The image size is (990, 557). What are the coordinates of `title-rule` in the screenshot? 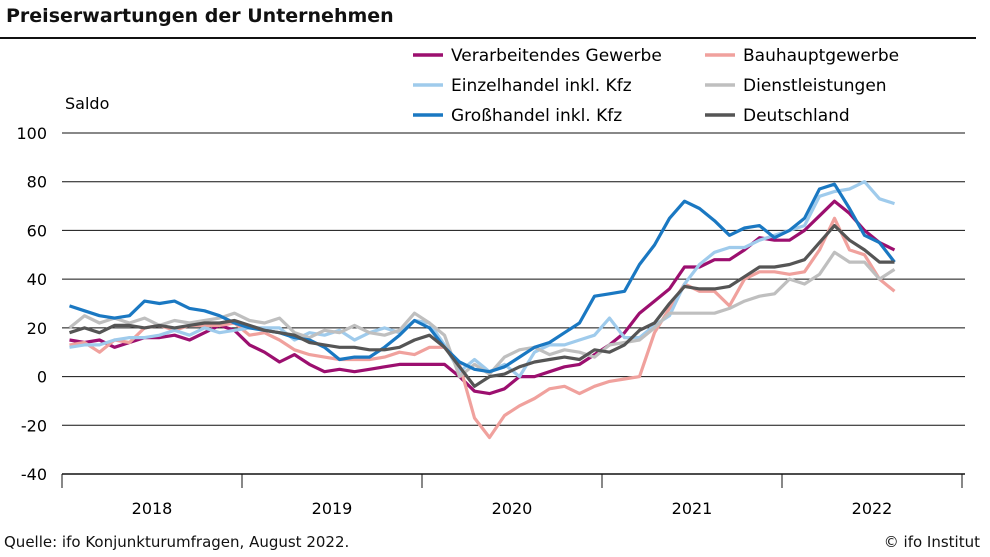 It's located at (488, 38).